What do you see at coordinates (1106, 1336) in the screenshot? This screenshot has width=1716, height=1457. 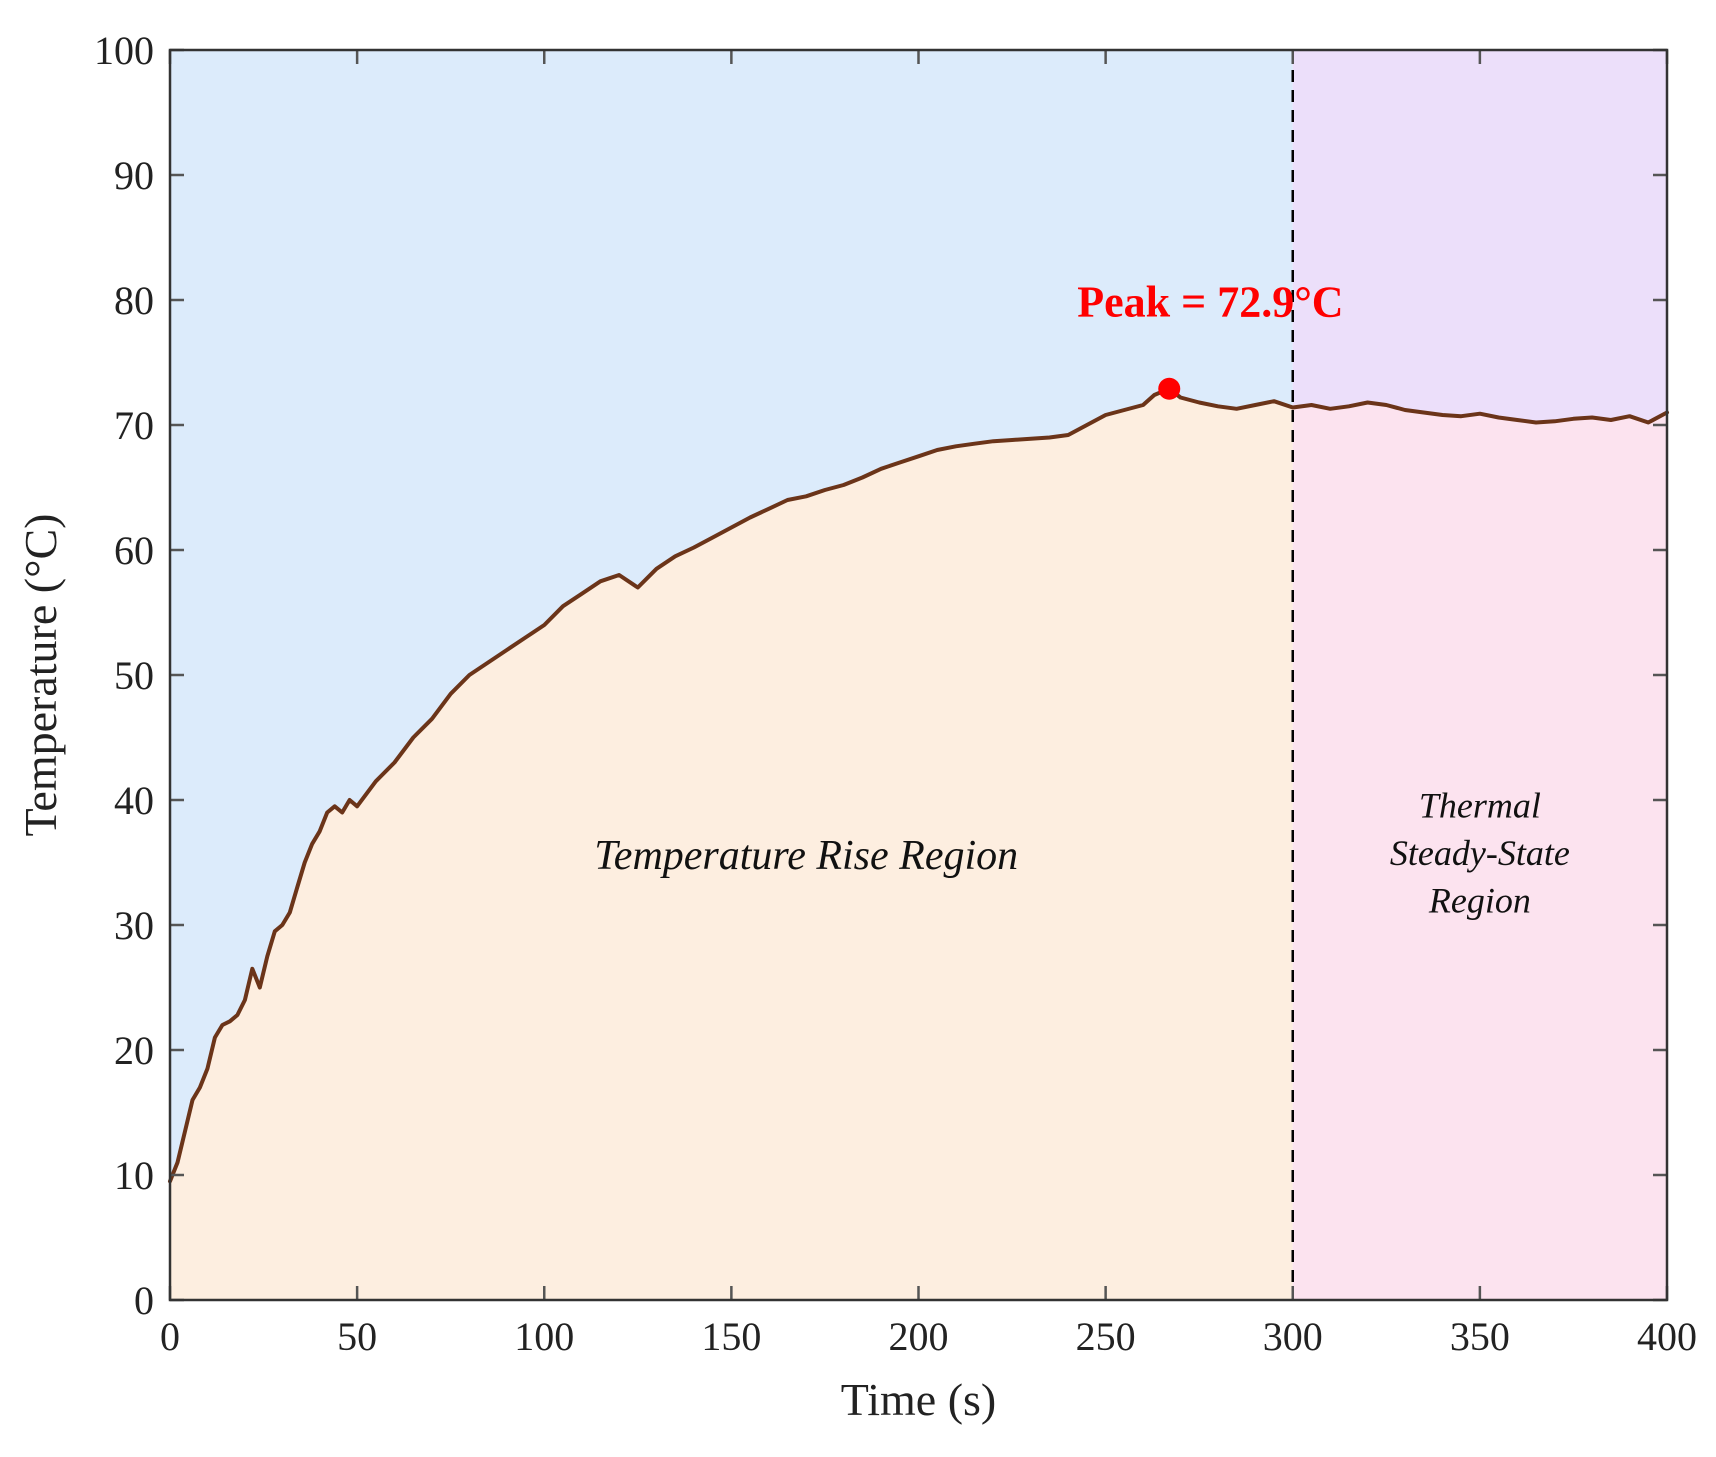 I see `x-tick-label-250: 250` at bounding box center [1106, 1336].